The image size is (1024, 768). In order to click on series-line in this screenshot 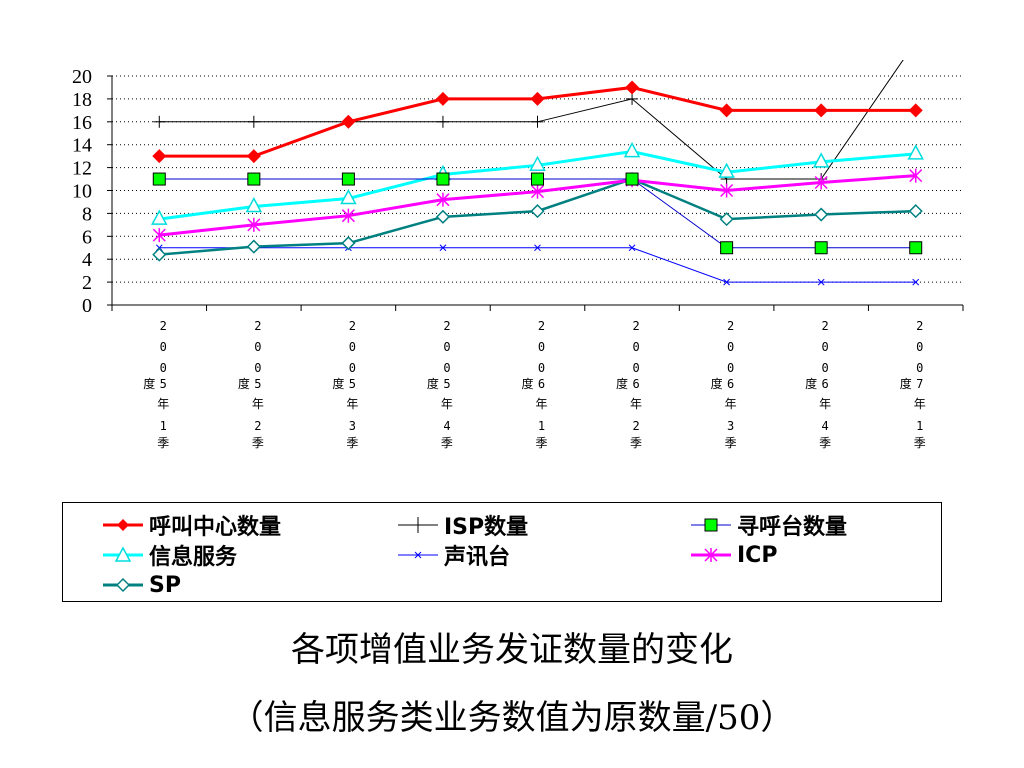, I will do `click(537, 265)`.